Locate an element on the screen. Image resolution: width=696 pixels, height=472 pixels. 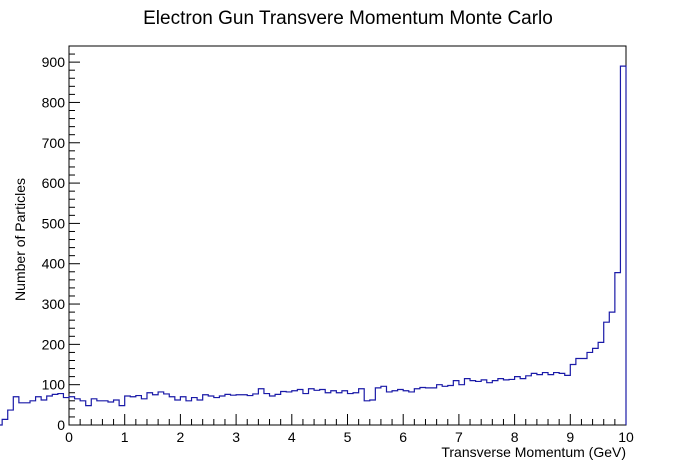
x-tick-label: 0 is located at coordinates (69, 437).